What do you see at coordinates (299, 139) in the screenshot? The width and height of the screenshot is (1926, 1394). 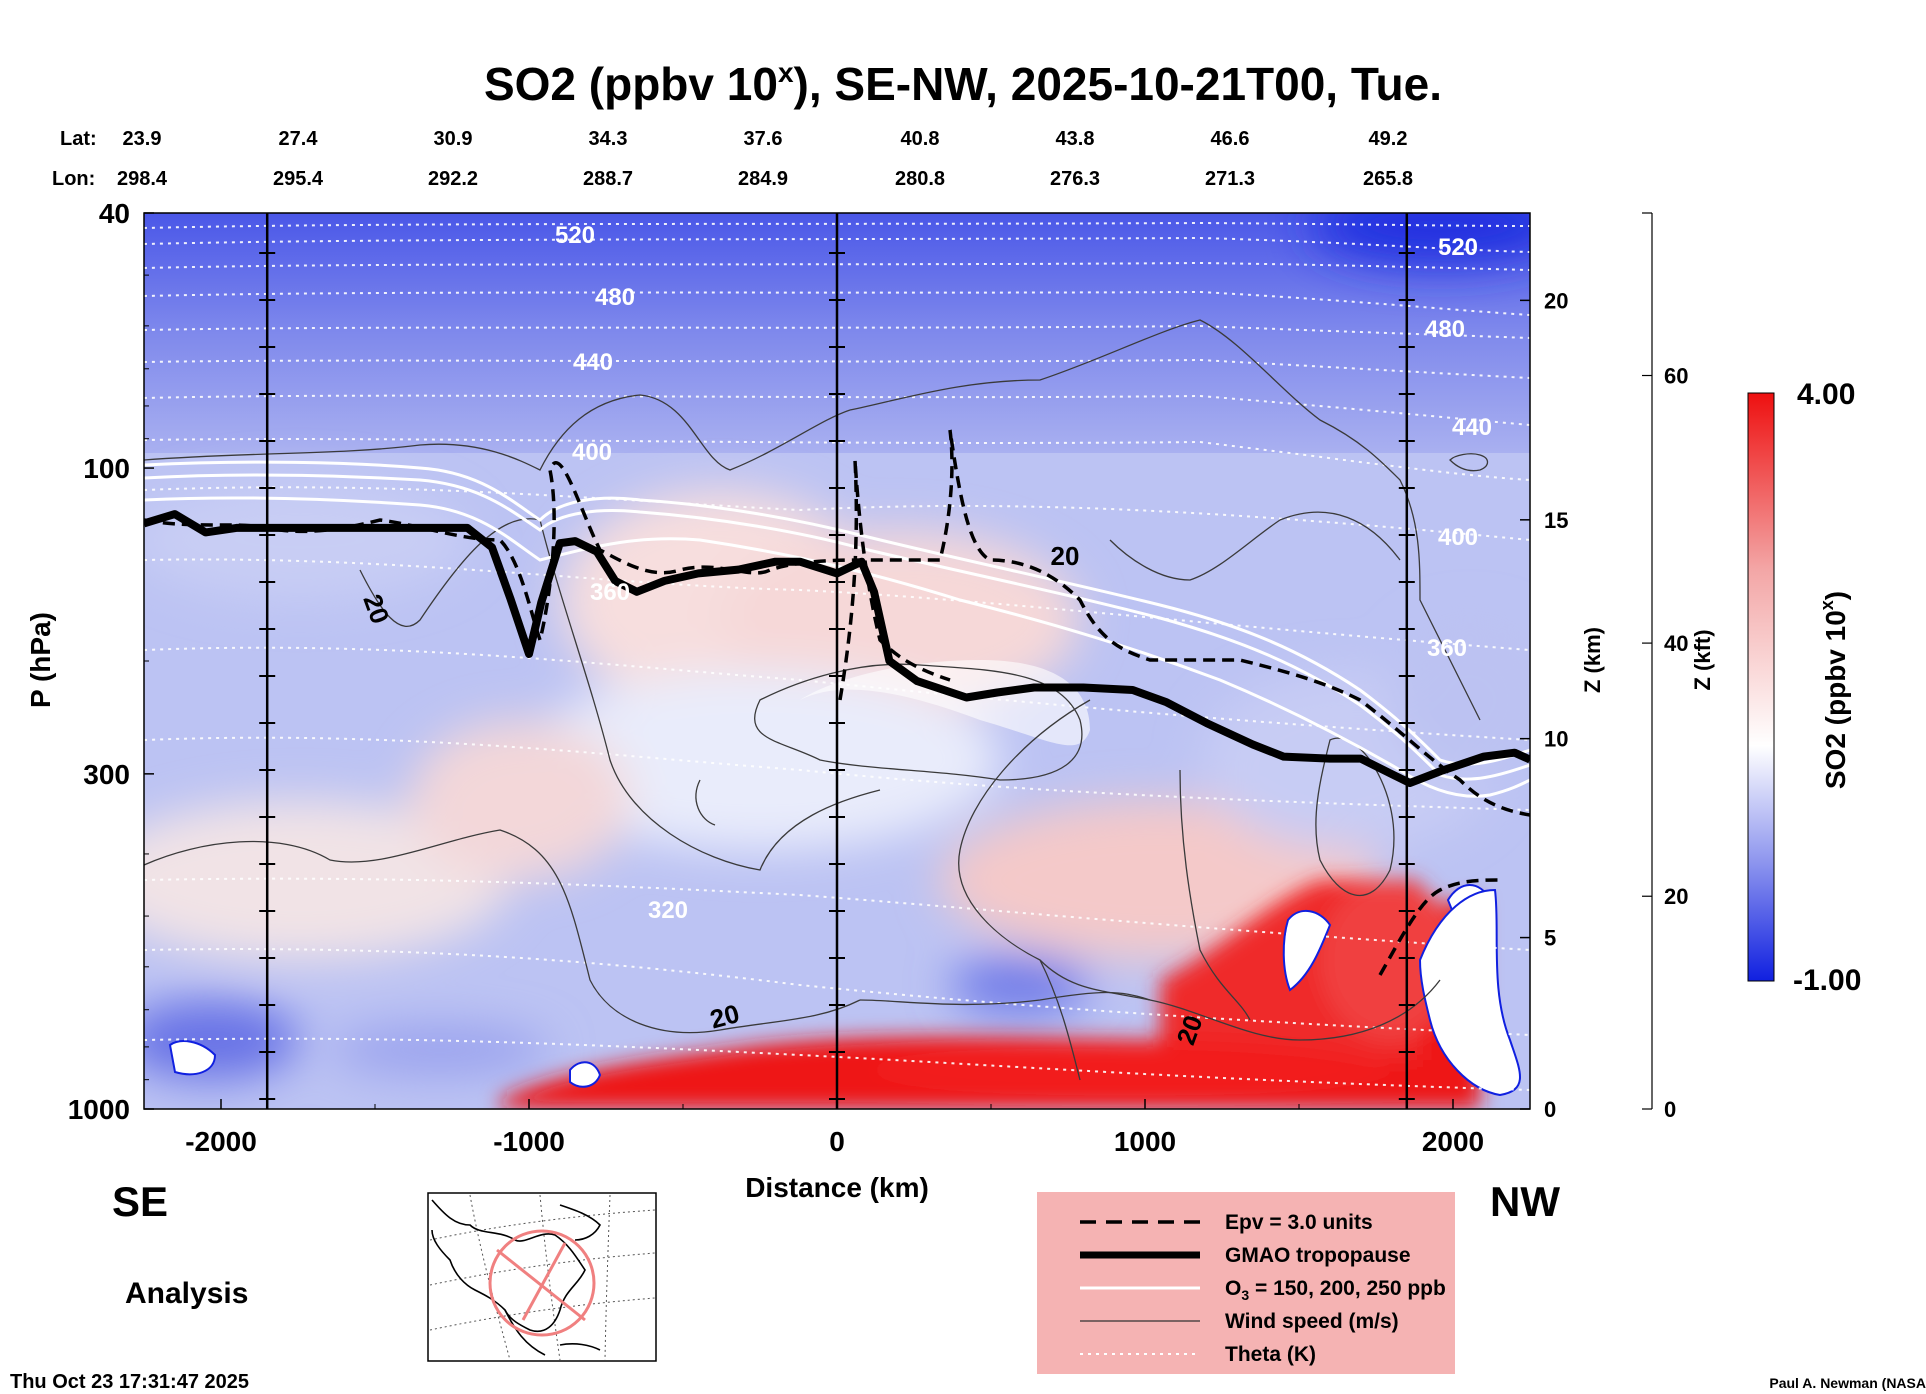 I see `lat-value: 27.4` at bounding box center [299, 139].